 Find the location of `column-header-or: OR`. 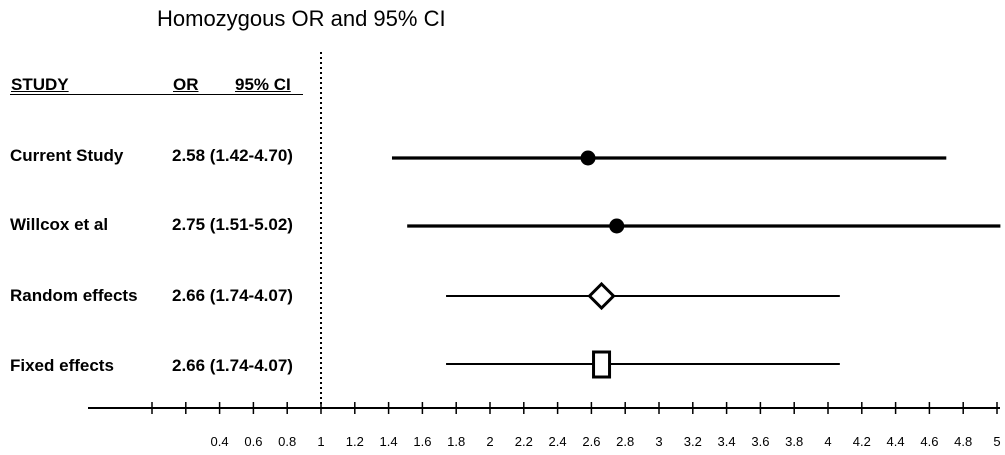

column-header-or: OR is located at coordinates (186, 84).